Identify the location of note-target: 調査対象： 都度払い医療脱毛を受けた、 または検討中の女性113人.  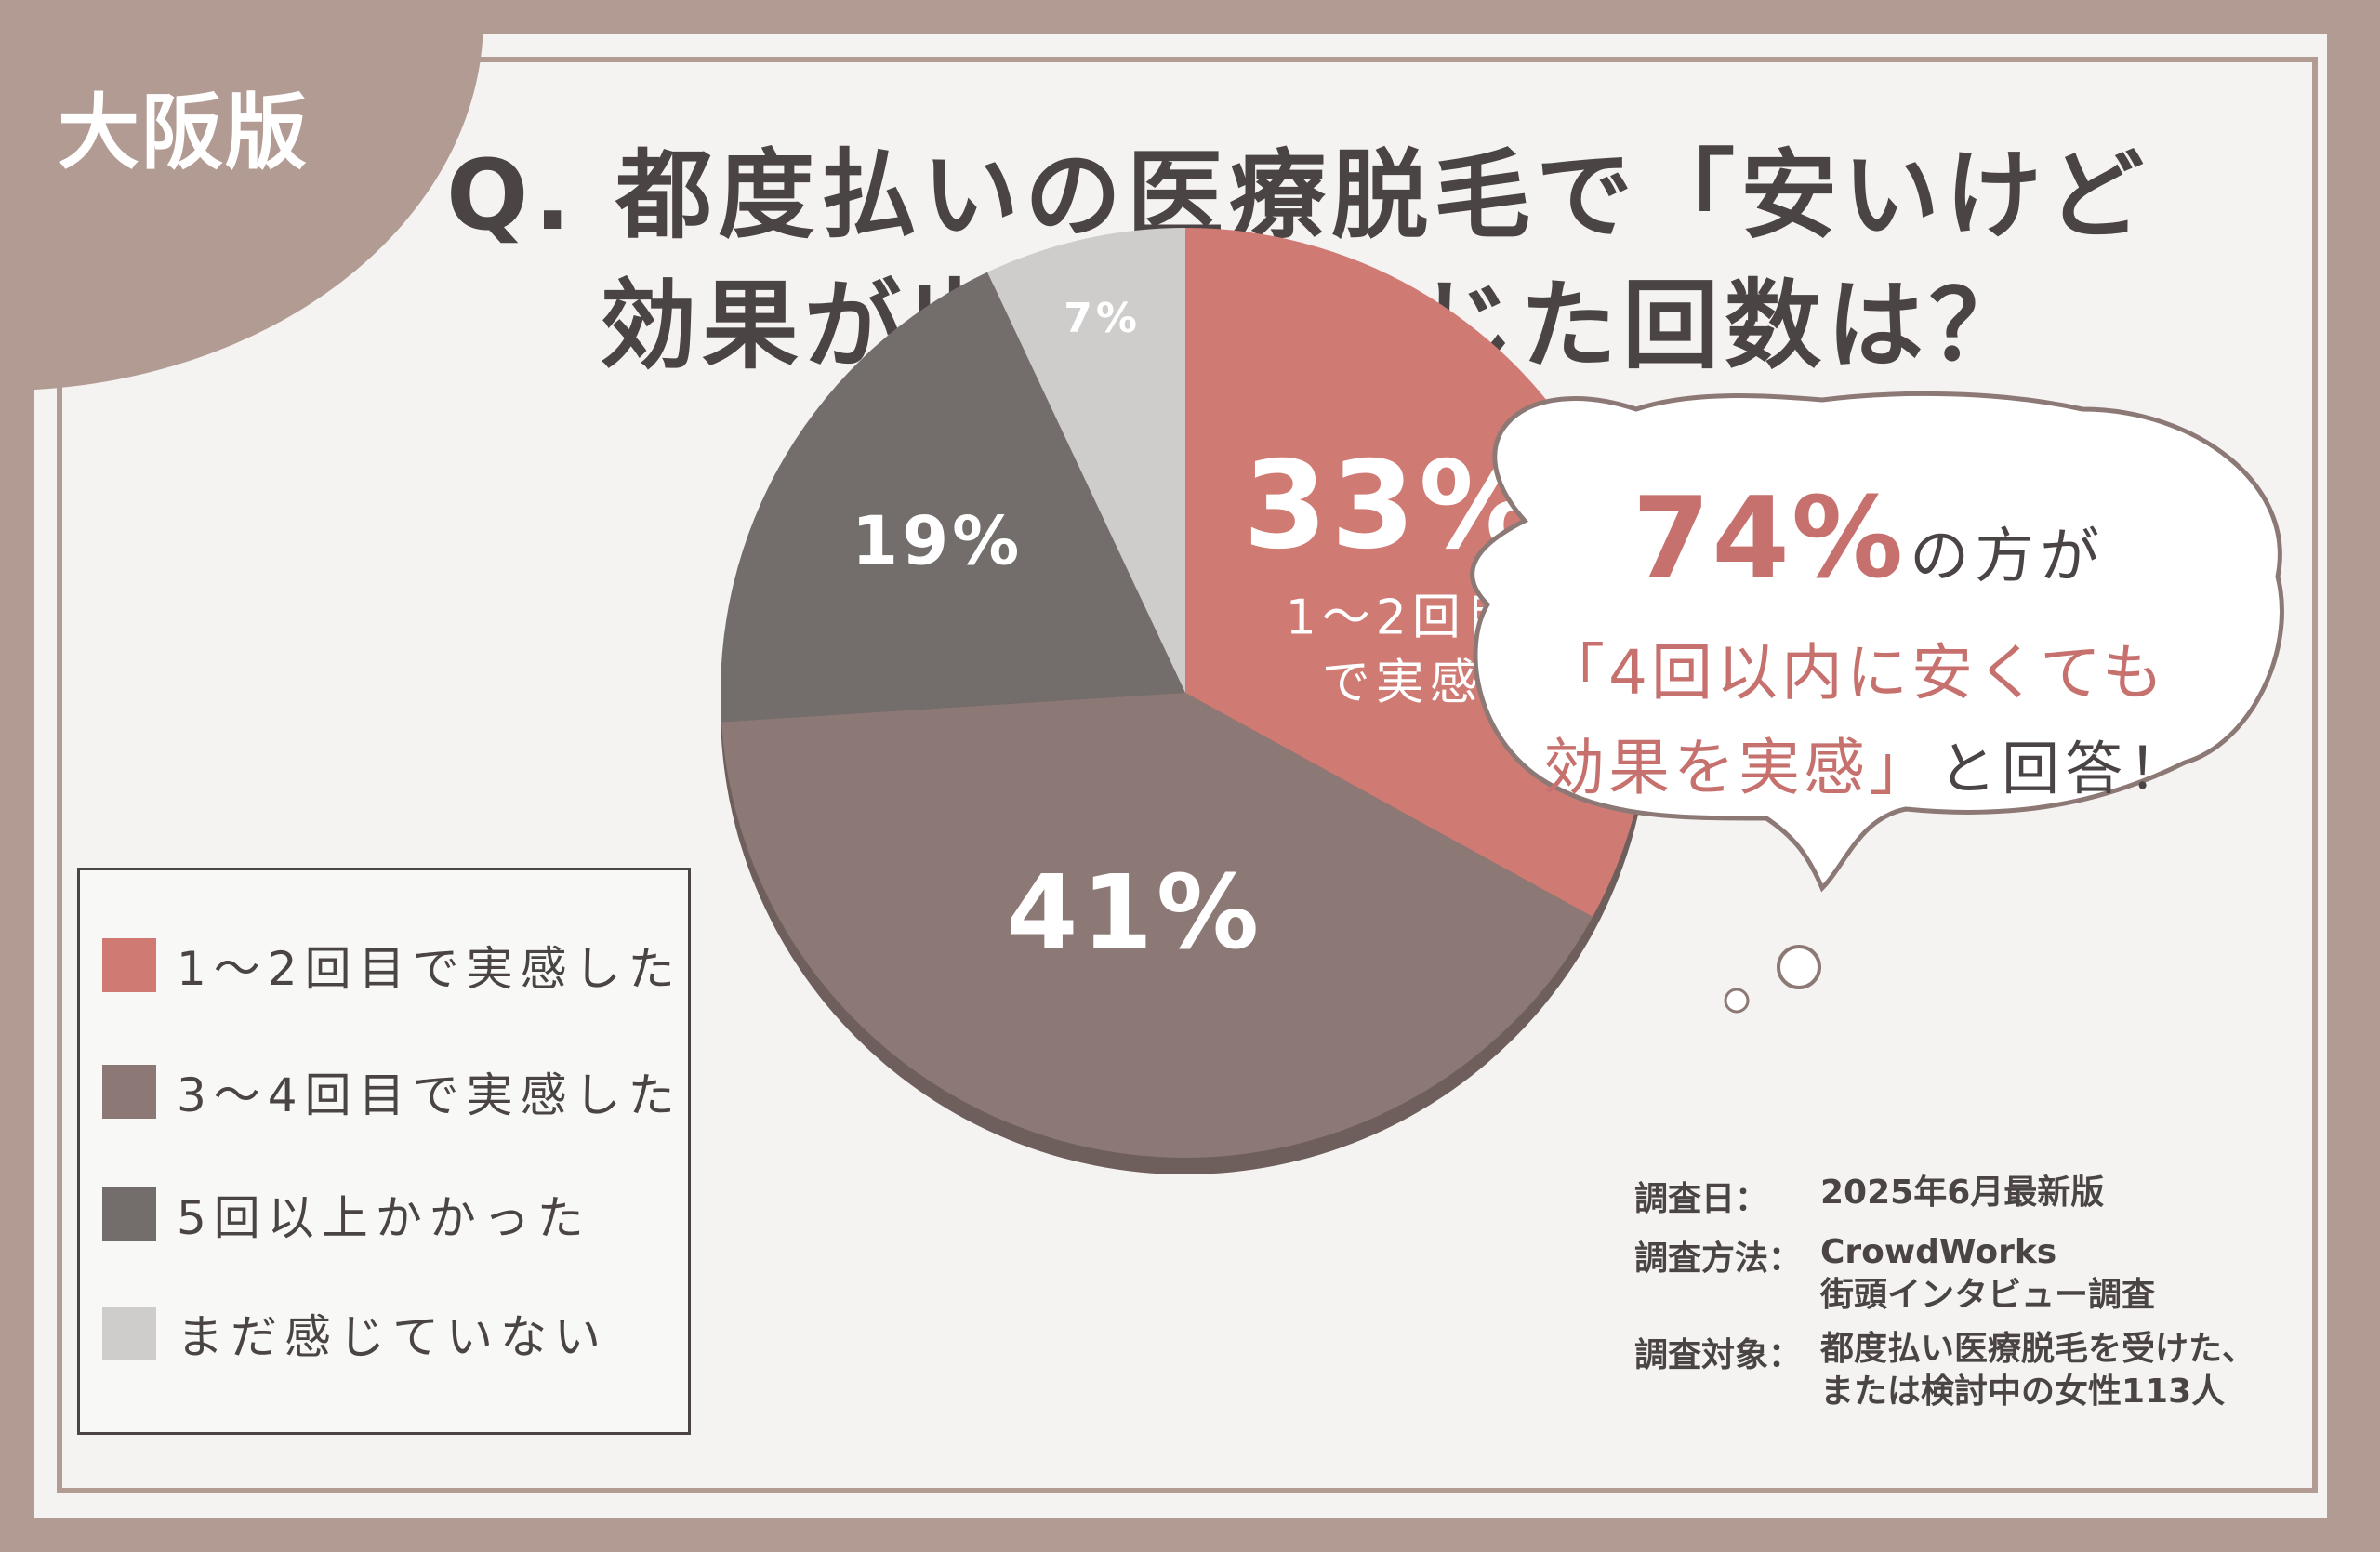
(1944, 1370).